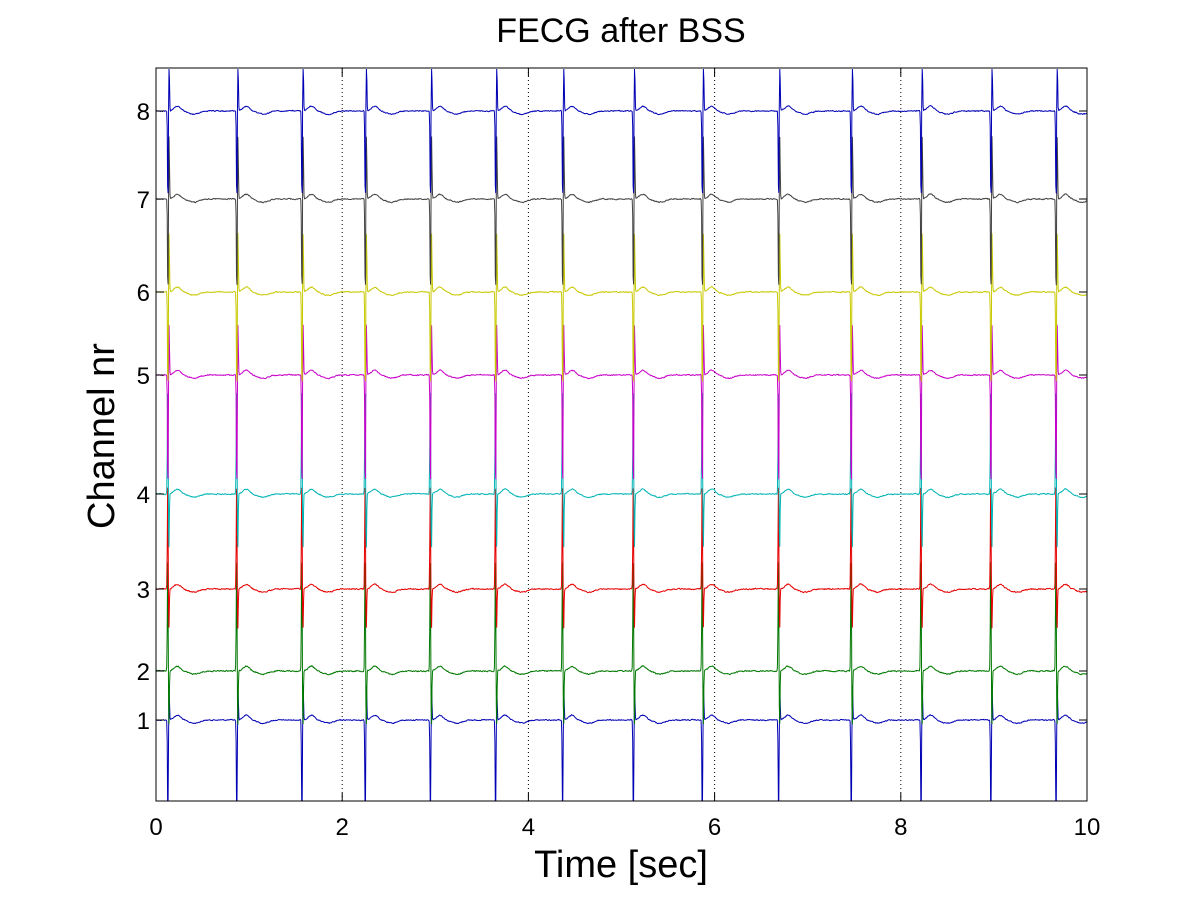  What do you see at coordinates (143, 200) in the screenshot?
I see `y-tick-label: 7` at bounding box center [143, 200].